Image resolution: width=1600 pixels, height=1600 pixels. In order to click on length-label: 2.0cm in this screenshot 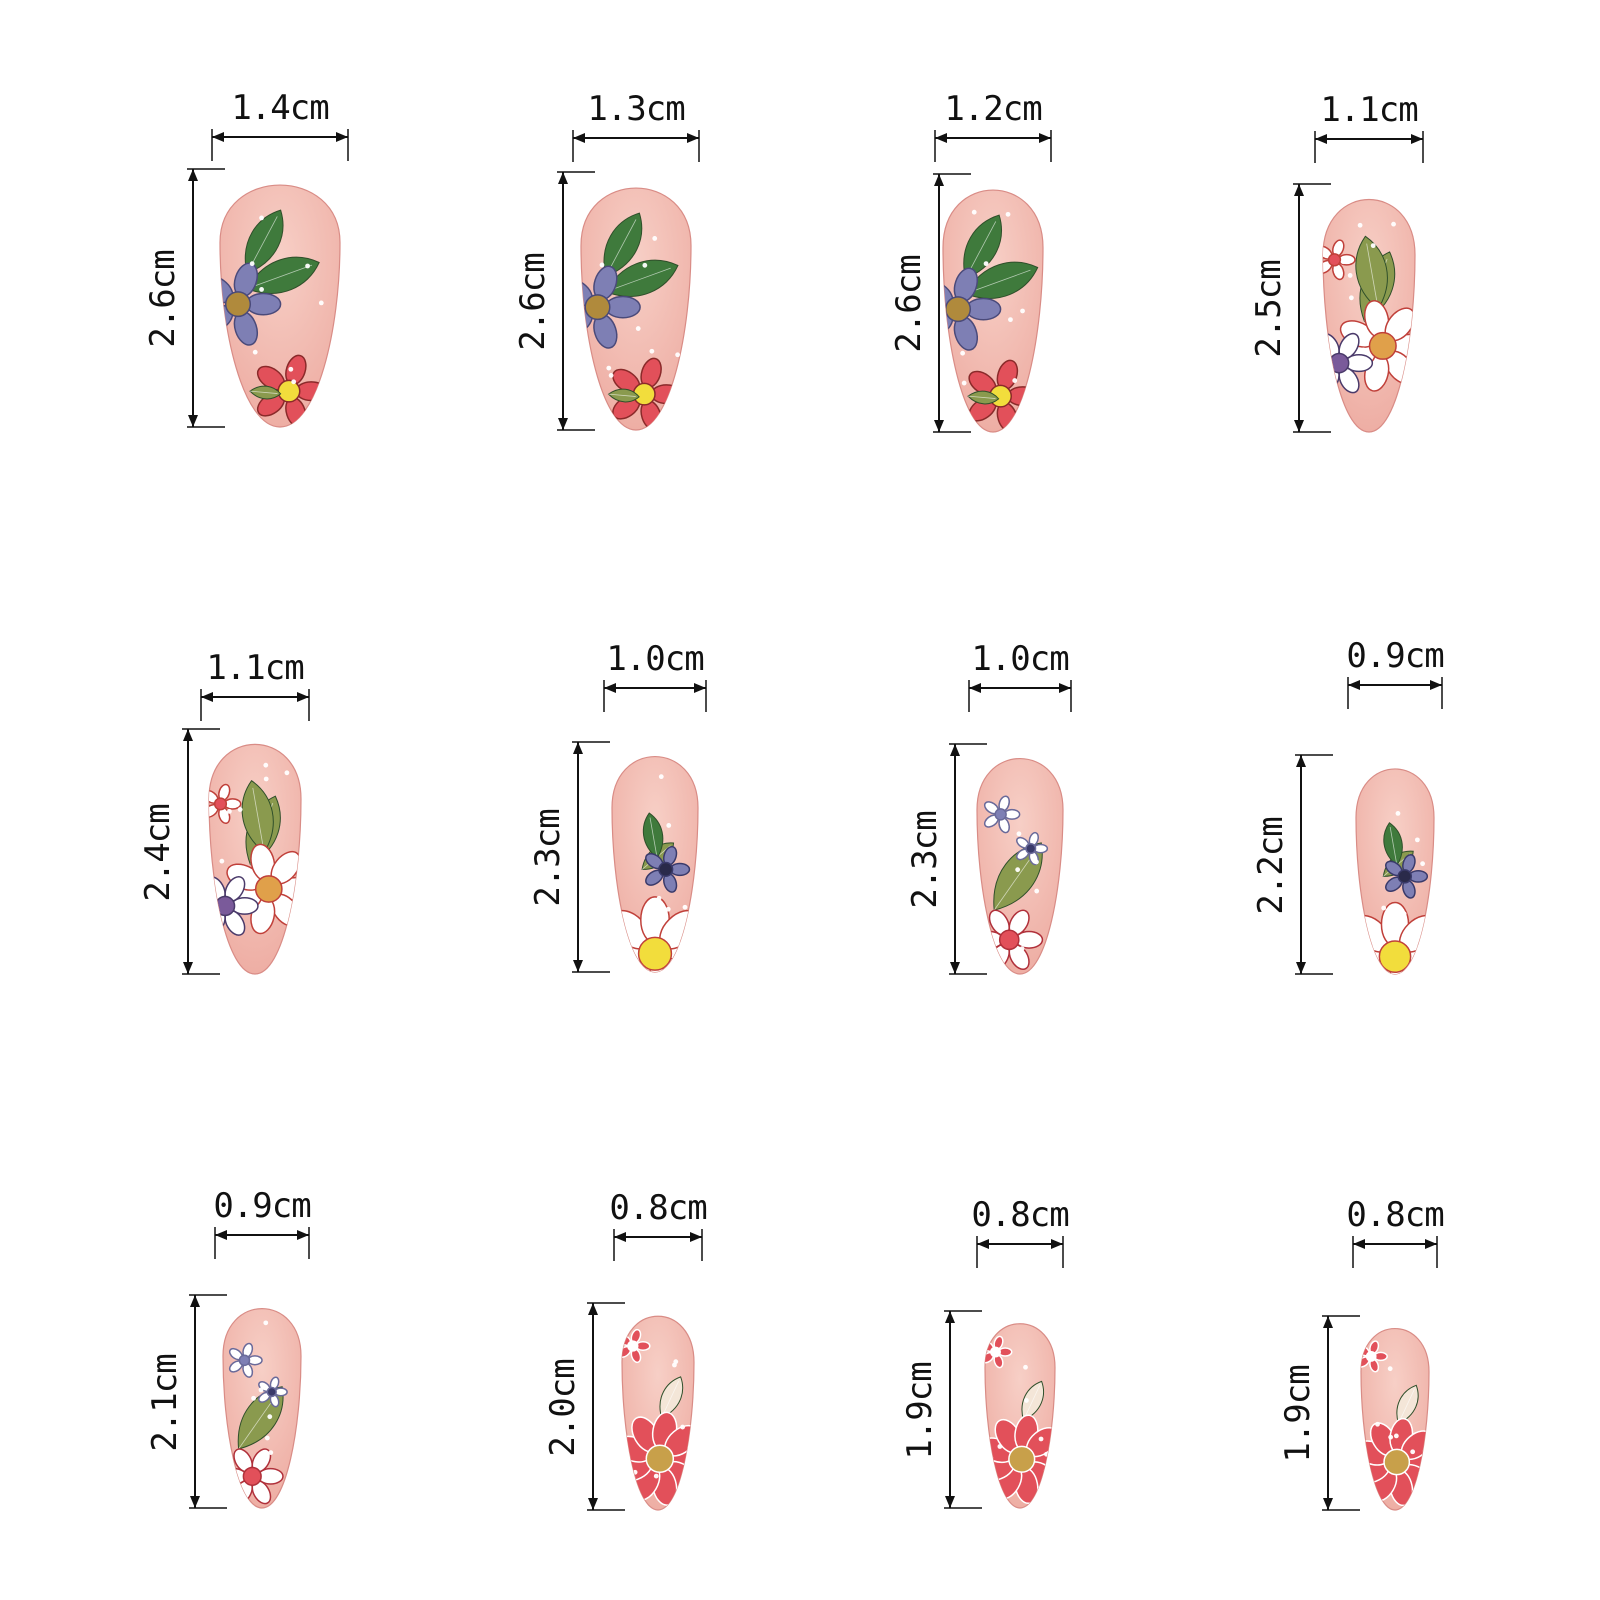, I will do `click(563, 1407)`.